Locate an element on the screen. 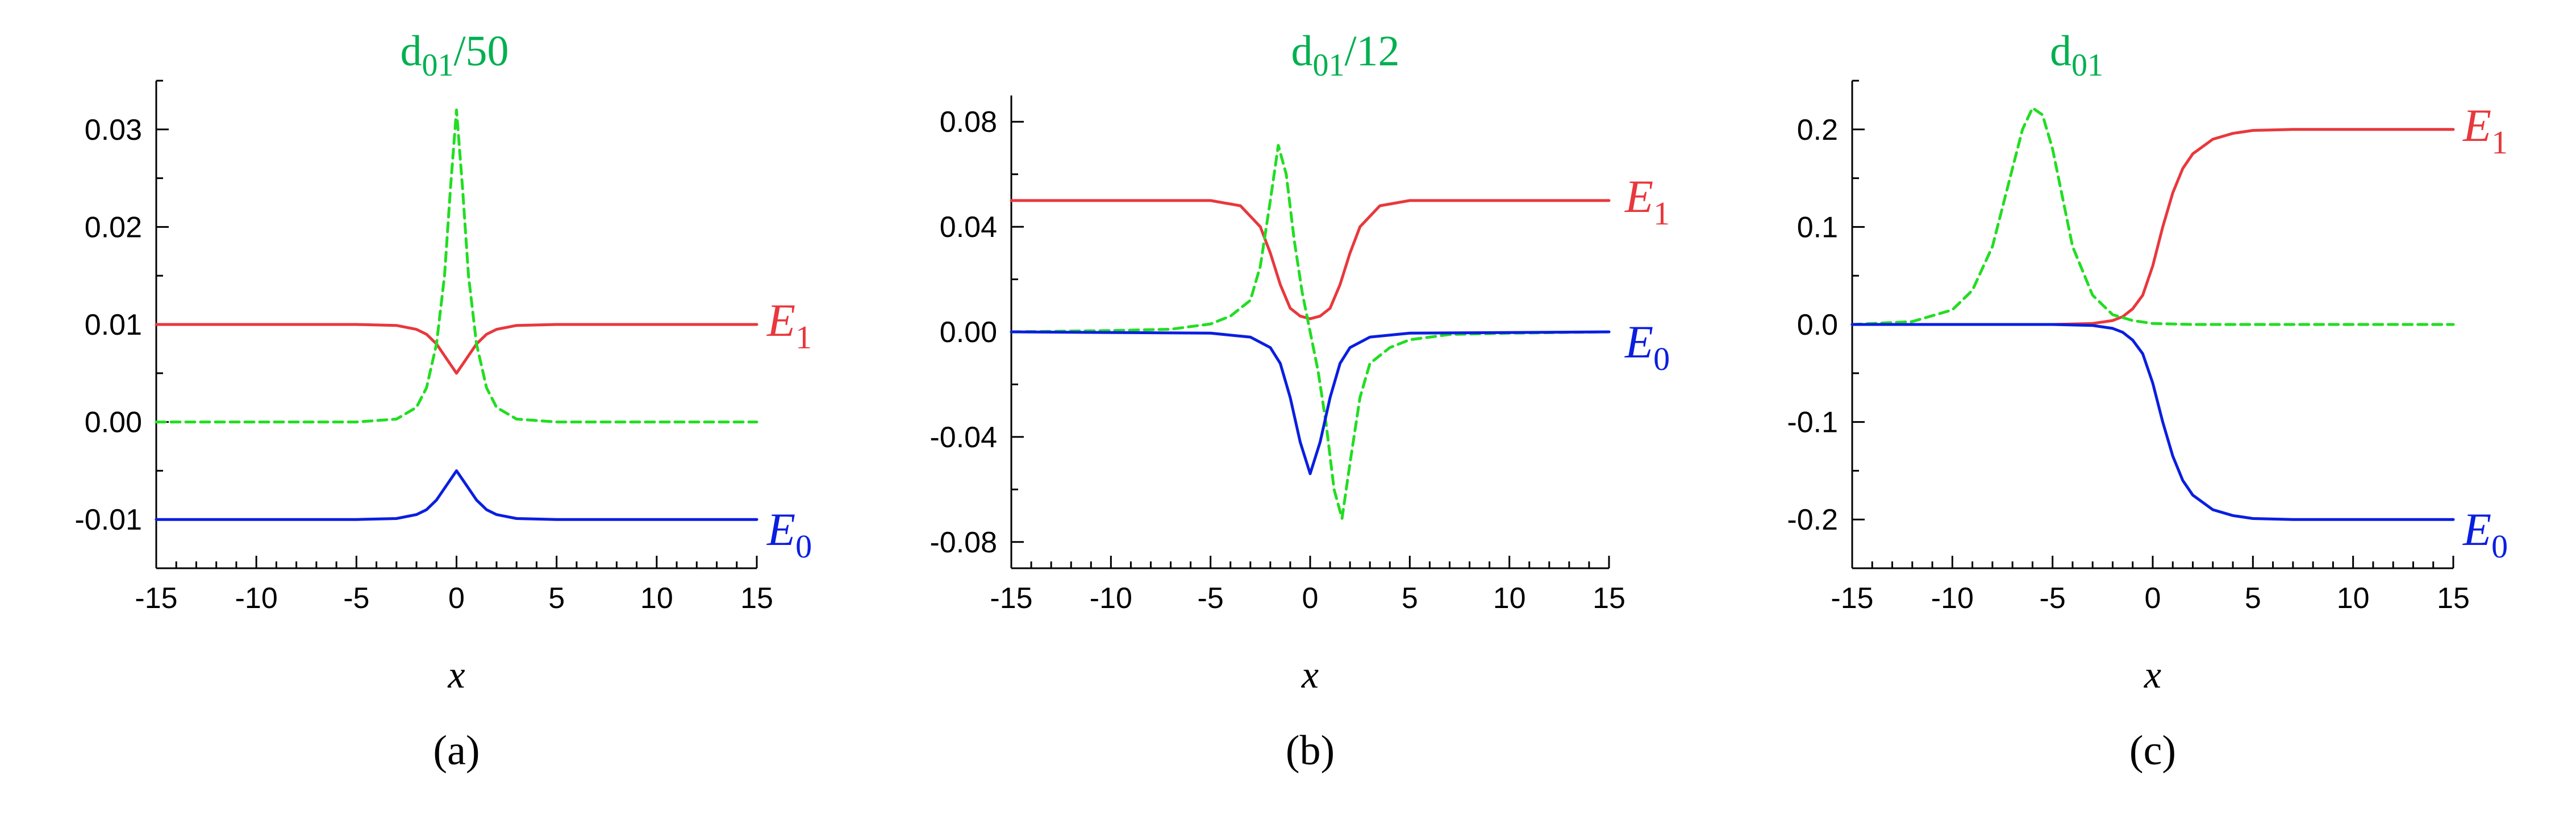 Image resolution: width=2576 pixels, height=816 pixels. panel-label: (c) is located at coordinates (2152, 750).